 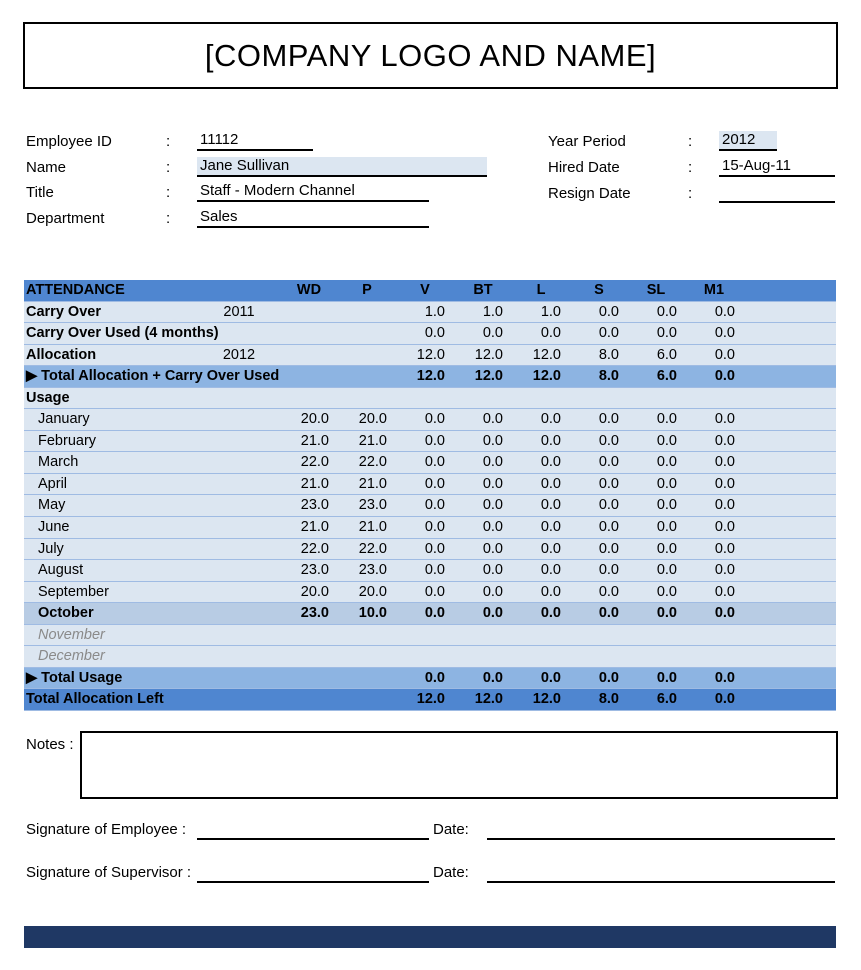 What do you see at coordinates (550, 311) in the screenshot?
I see `cell-l: 1.0` at bounding box center [550, 311].